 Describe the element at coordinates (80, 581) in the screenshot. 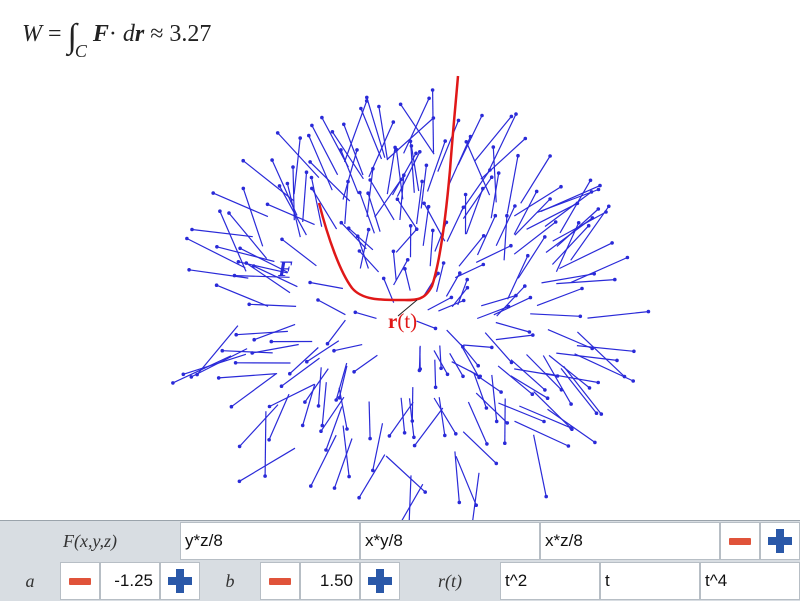

I see `a-decrement-button` at that location.